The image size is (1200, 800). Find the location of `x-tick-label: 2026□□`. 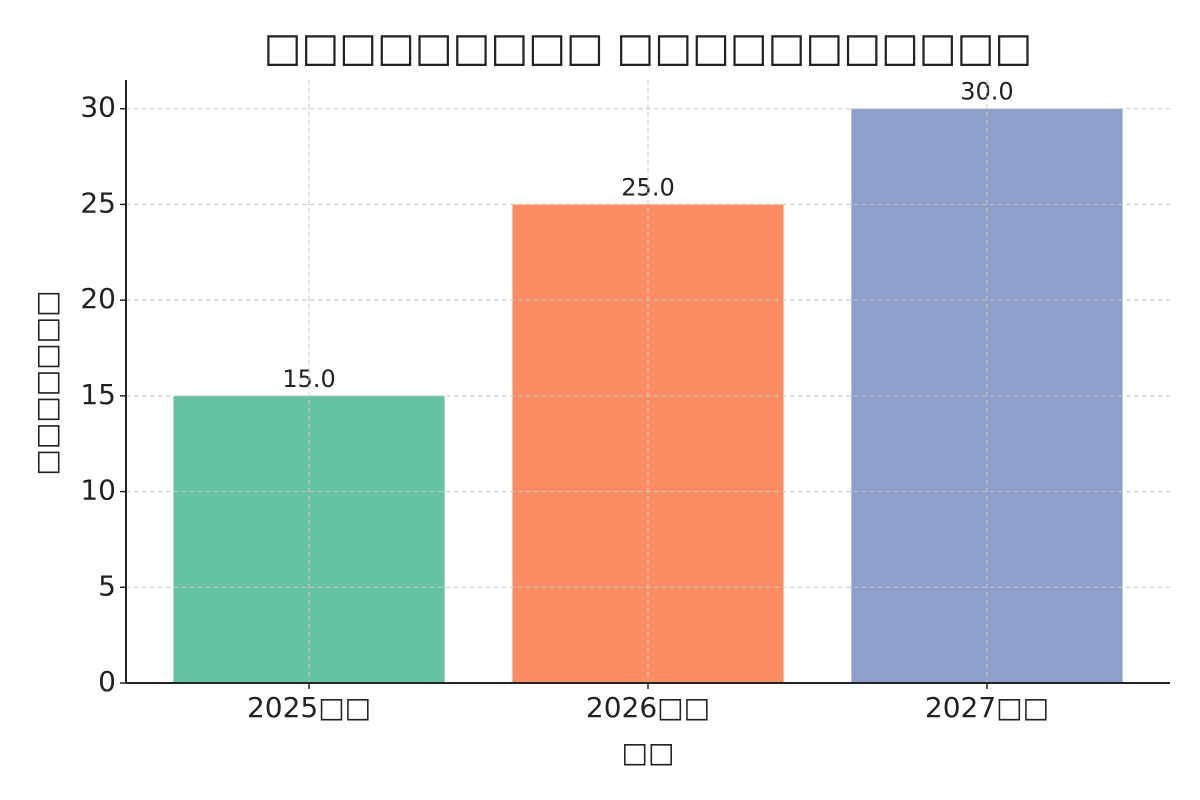

x-tick-label: 2026□□ is located at coordinates (648, 707).